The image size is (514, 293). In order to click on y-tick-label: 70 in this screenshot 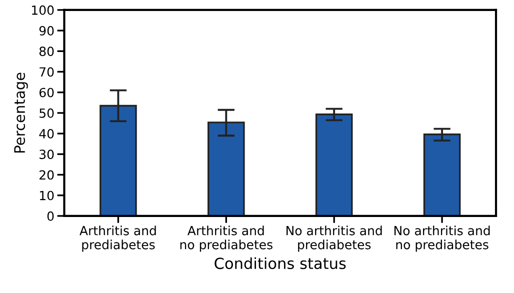, I will do `click(47, 72)`.